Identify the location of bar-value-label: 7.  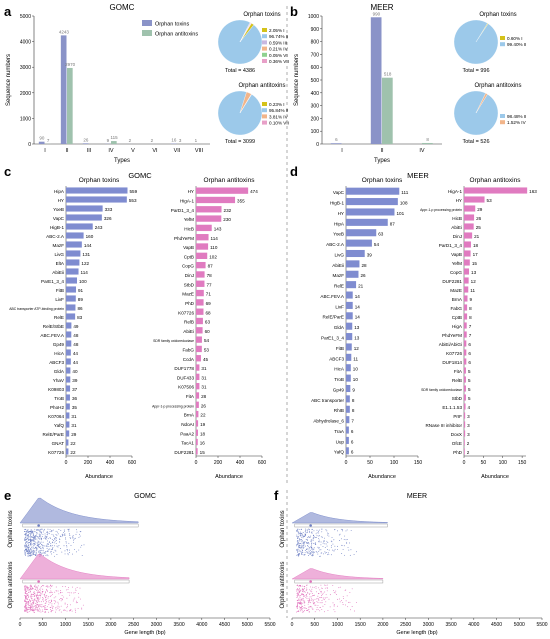
(352, 421).